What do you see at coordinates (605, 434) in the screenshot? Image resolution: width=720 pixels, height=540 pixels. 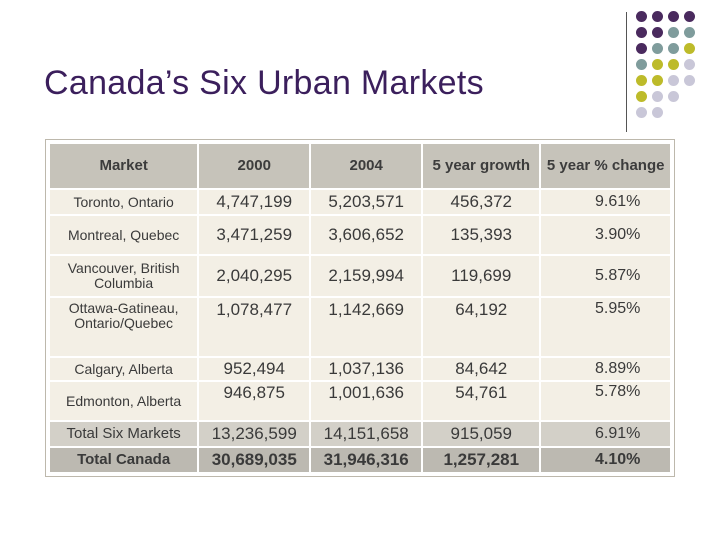 I see `cell-change: 6.91%` at bounding box center [605, 434].